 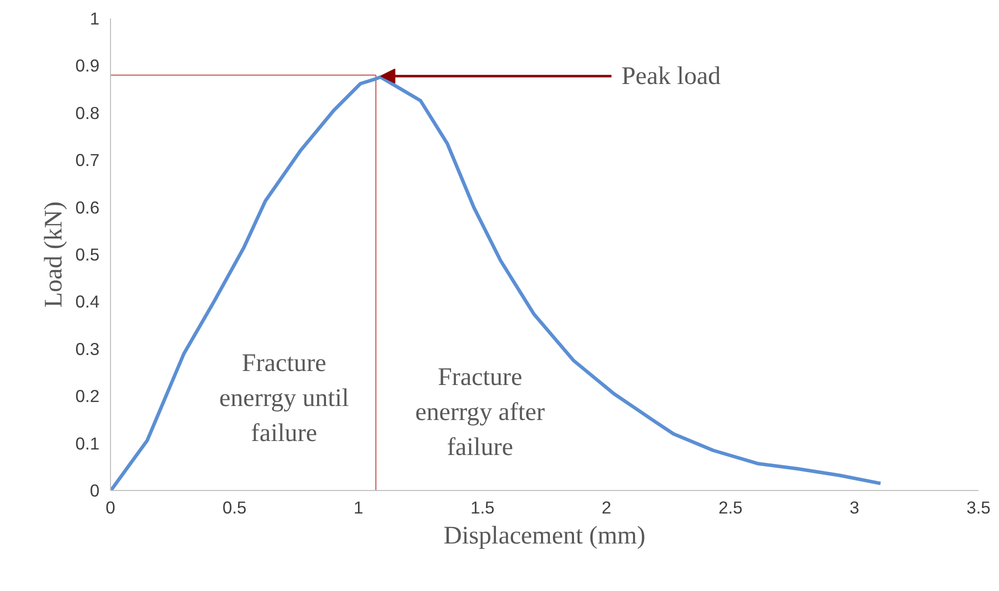 What do you see at coordinates (87, 254) in the screenshot?
I see `y-tick-label: 0.5` at bounding box center [87, 254].